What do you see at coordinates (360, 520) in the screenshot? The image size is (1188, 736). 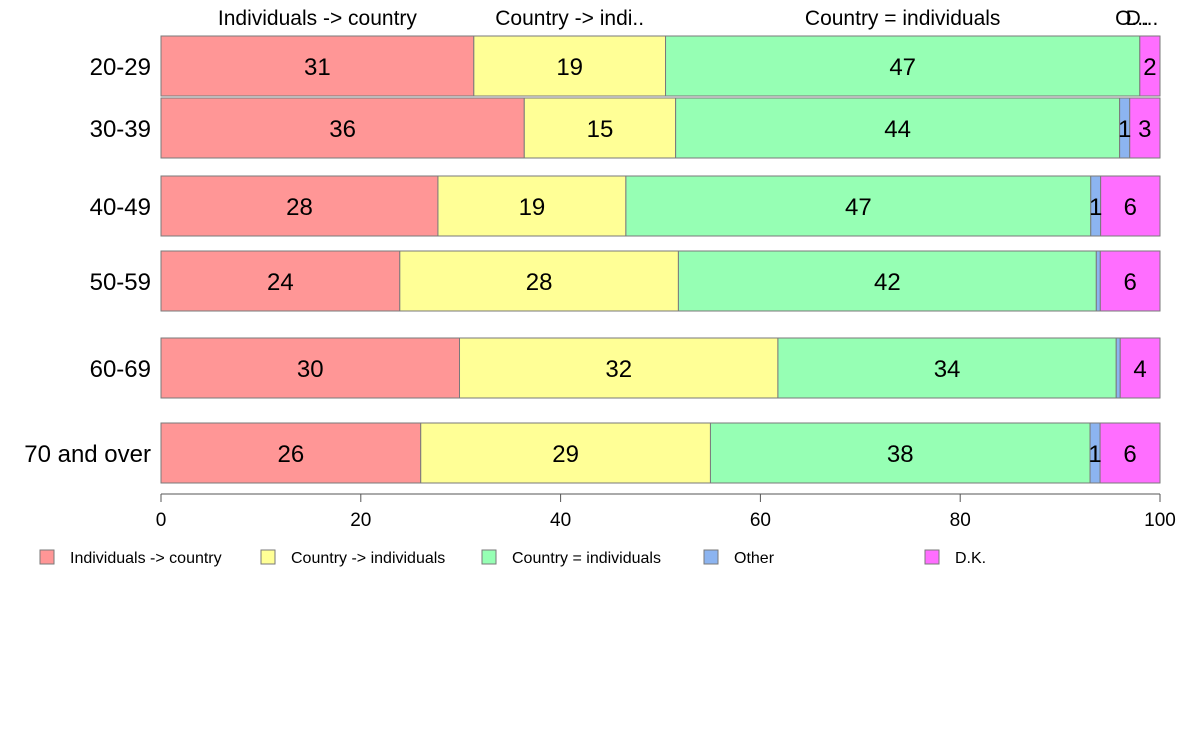 I see `x-tick-label-2: 20` at bounding box center [360, 520].